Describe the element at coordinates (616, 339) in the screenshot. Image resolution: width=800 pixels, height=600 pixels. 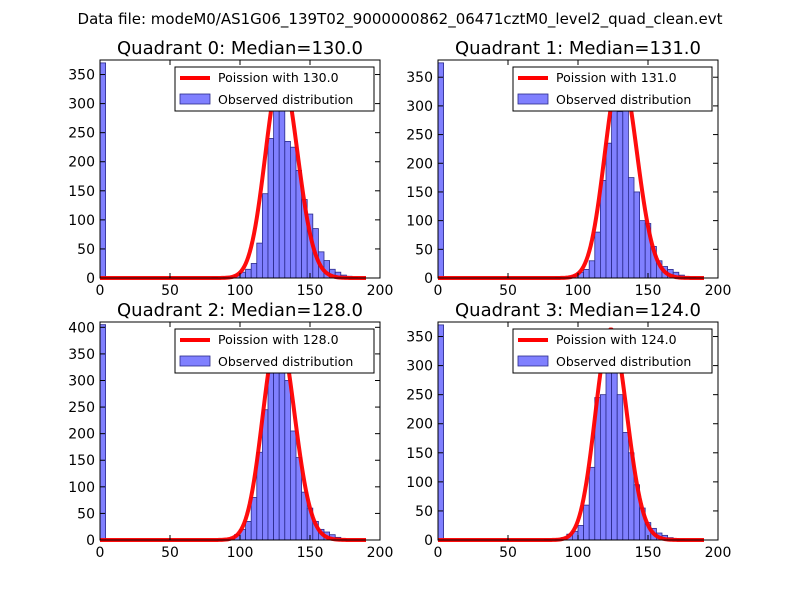
I see `legend-poisson-label: Poission with 124.0` at that location.